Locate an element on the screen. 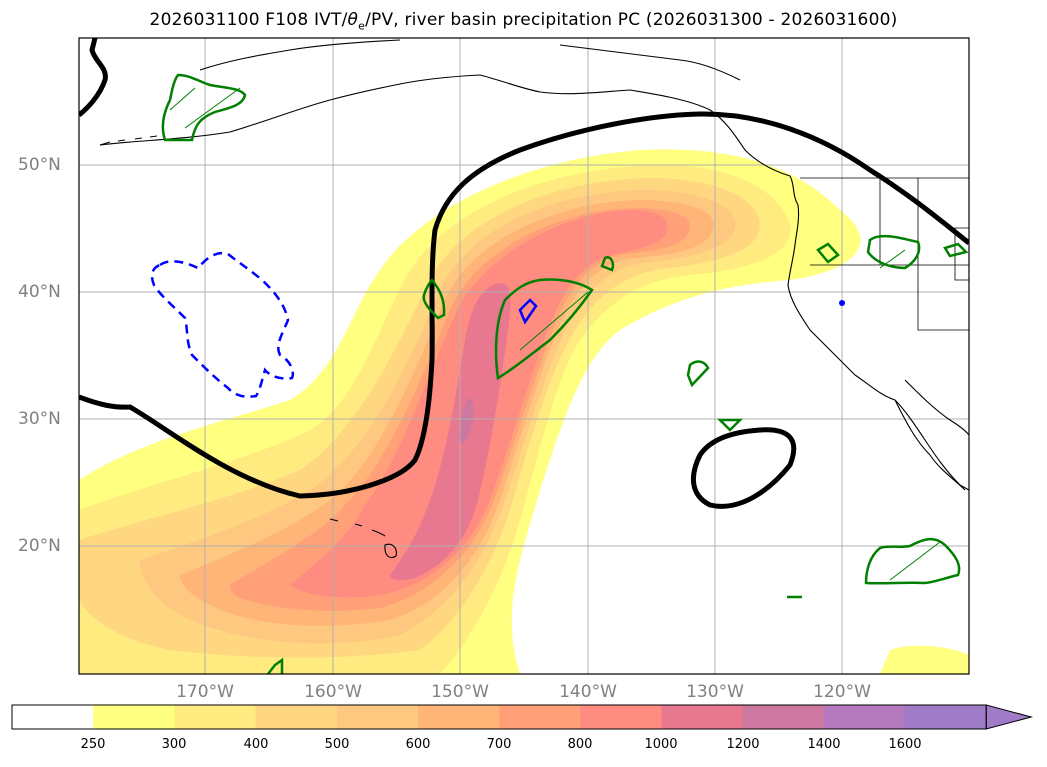  lat-label-40n: 40°N is located at coordinates (39, 292).